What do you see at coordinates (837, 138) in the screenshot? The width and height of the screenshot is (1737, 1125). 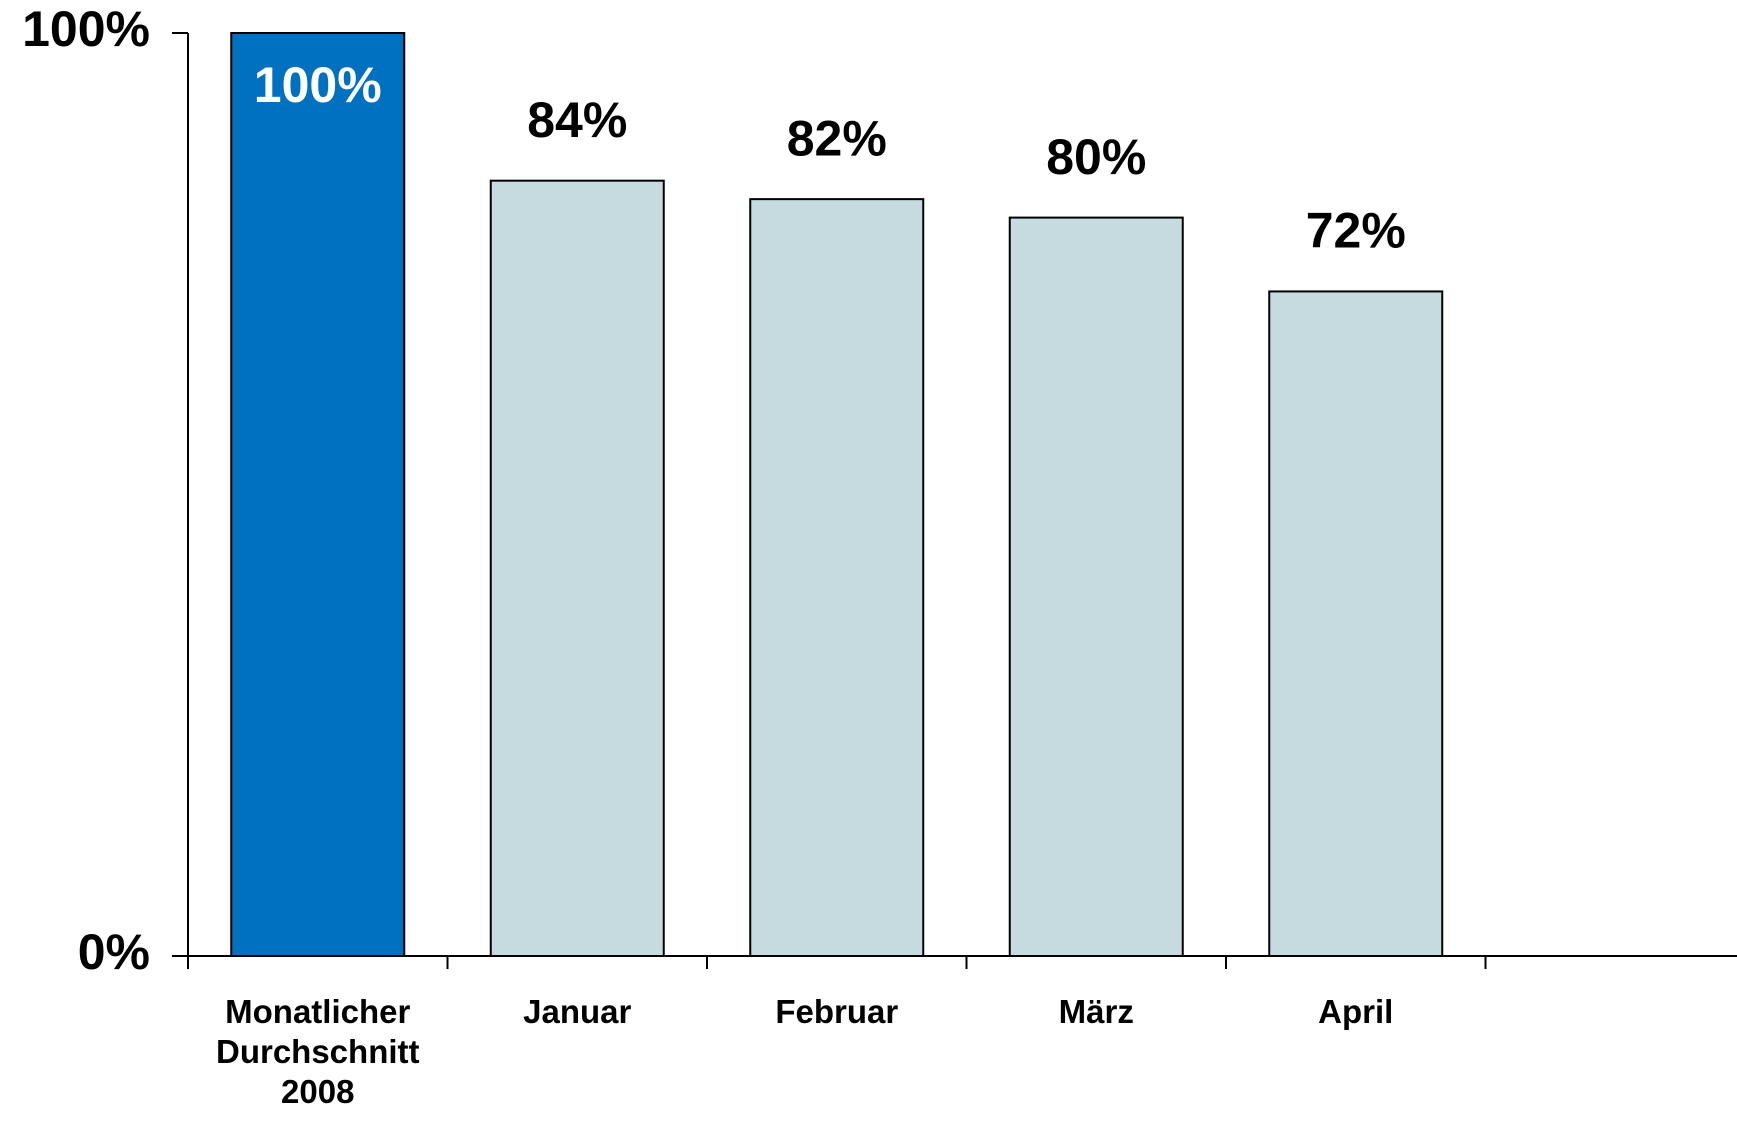 I see `value-label: 82%` at bounding box center [837, 138].